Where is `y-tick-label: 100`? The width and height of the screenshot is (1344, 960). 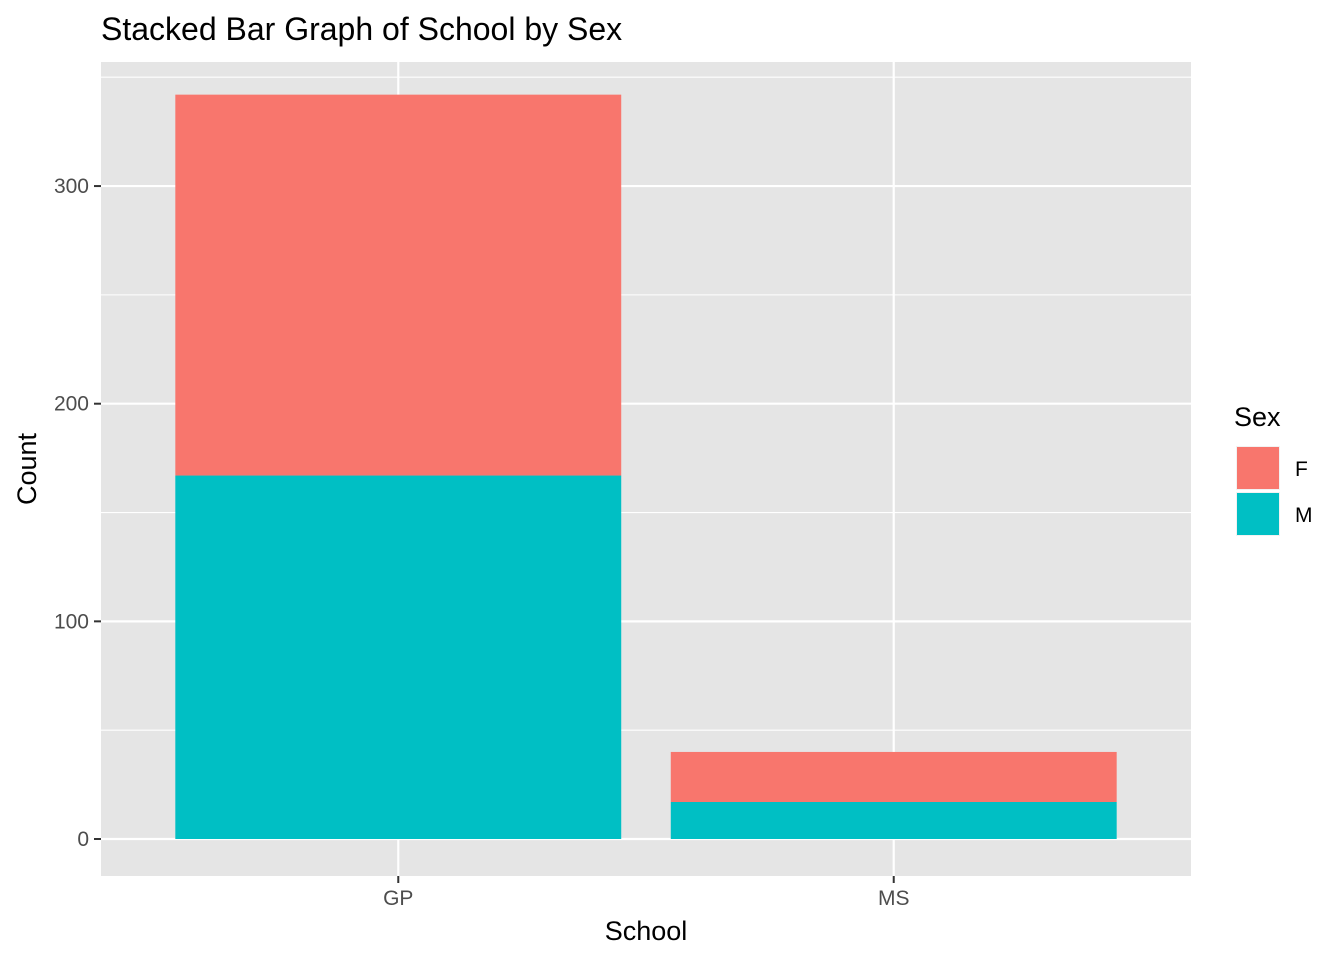 y-tick-label: 100 is located at coordinates (71, 621).